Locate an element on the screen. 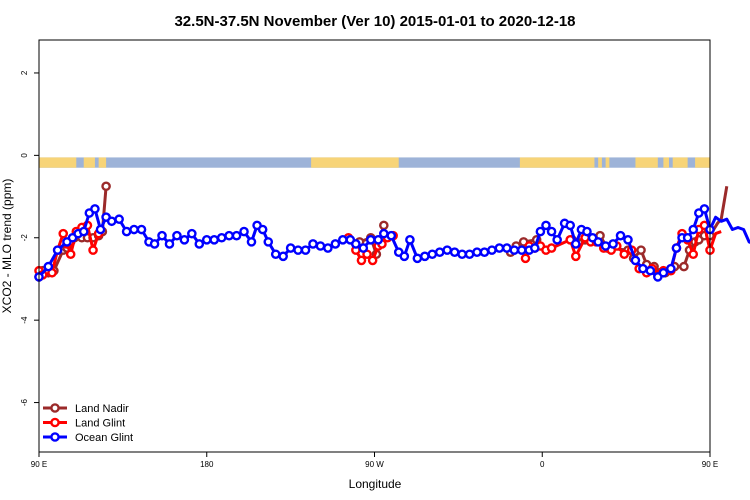 Image resolution: width=750 pixels, height=500 pixels. legend-marker-land-nadir is located at coordinates (55, 408).